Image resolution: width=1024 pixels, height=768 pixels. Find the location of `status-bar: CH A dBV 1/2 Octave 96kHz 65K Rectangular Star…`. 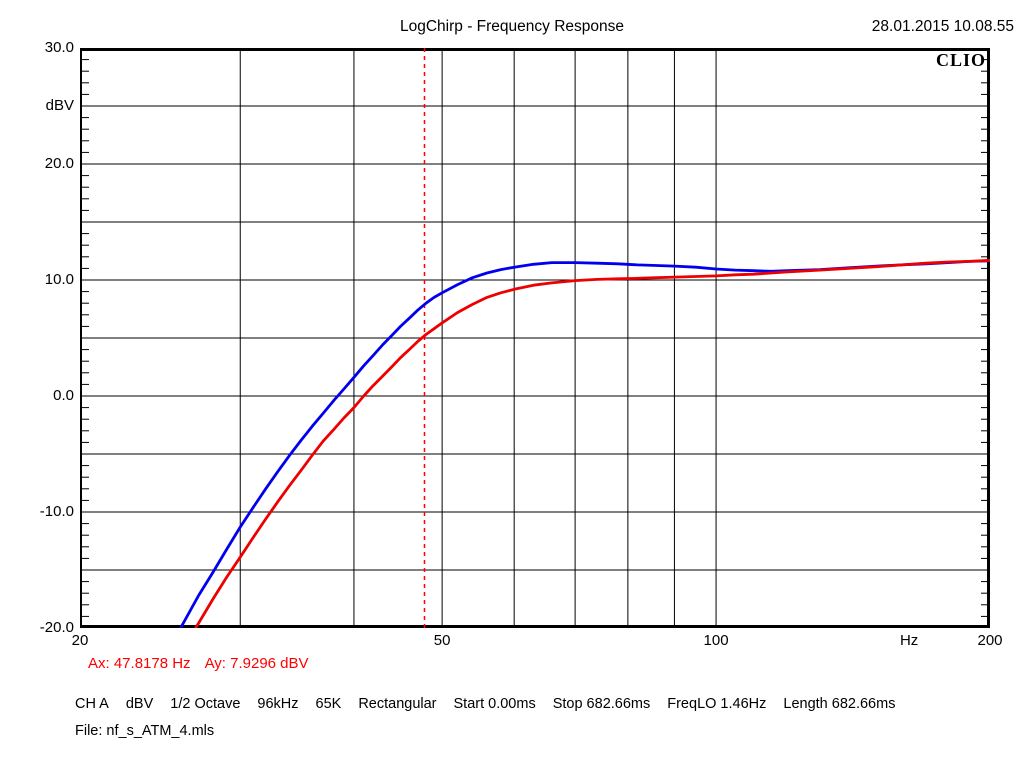

status-bar: CH A dBV 1/2 Octave 96kHz 65K Rectangular Star… is located at coordinates (485, 704).